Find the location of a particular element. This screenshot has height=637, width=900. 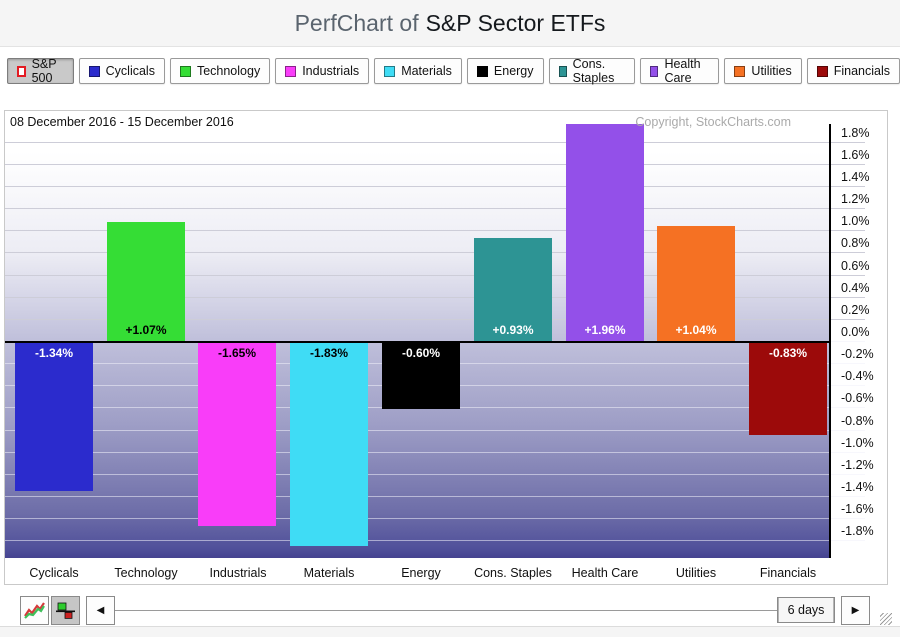

bar-value-label: -1.34% is located at coordinates (54, 353).